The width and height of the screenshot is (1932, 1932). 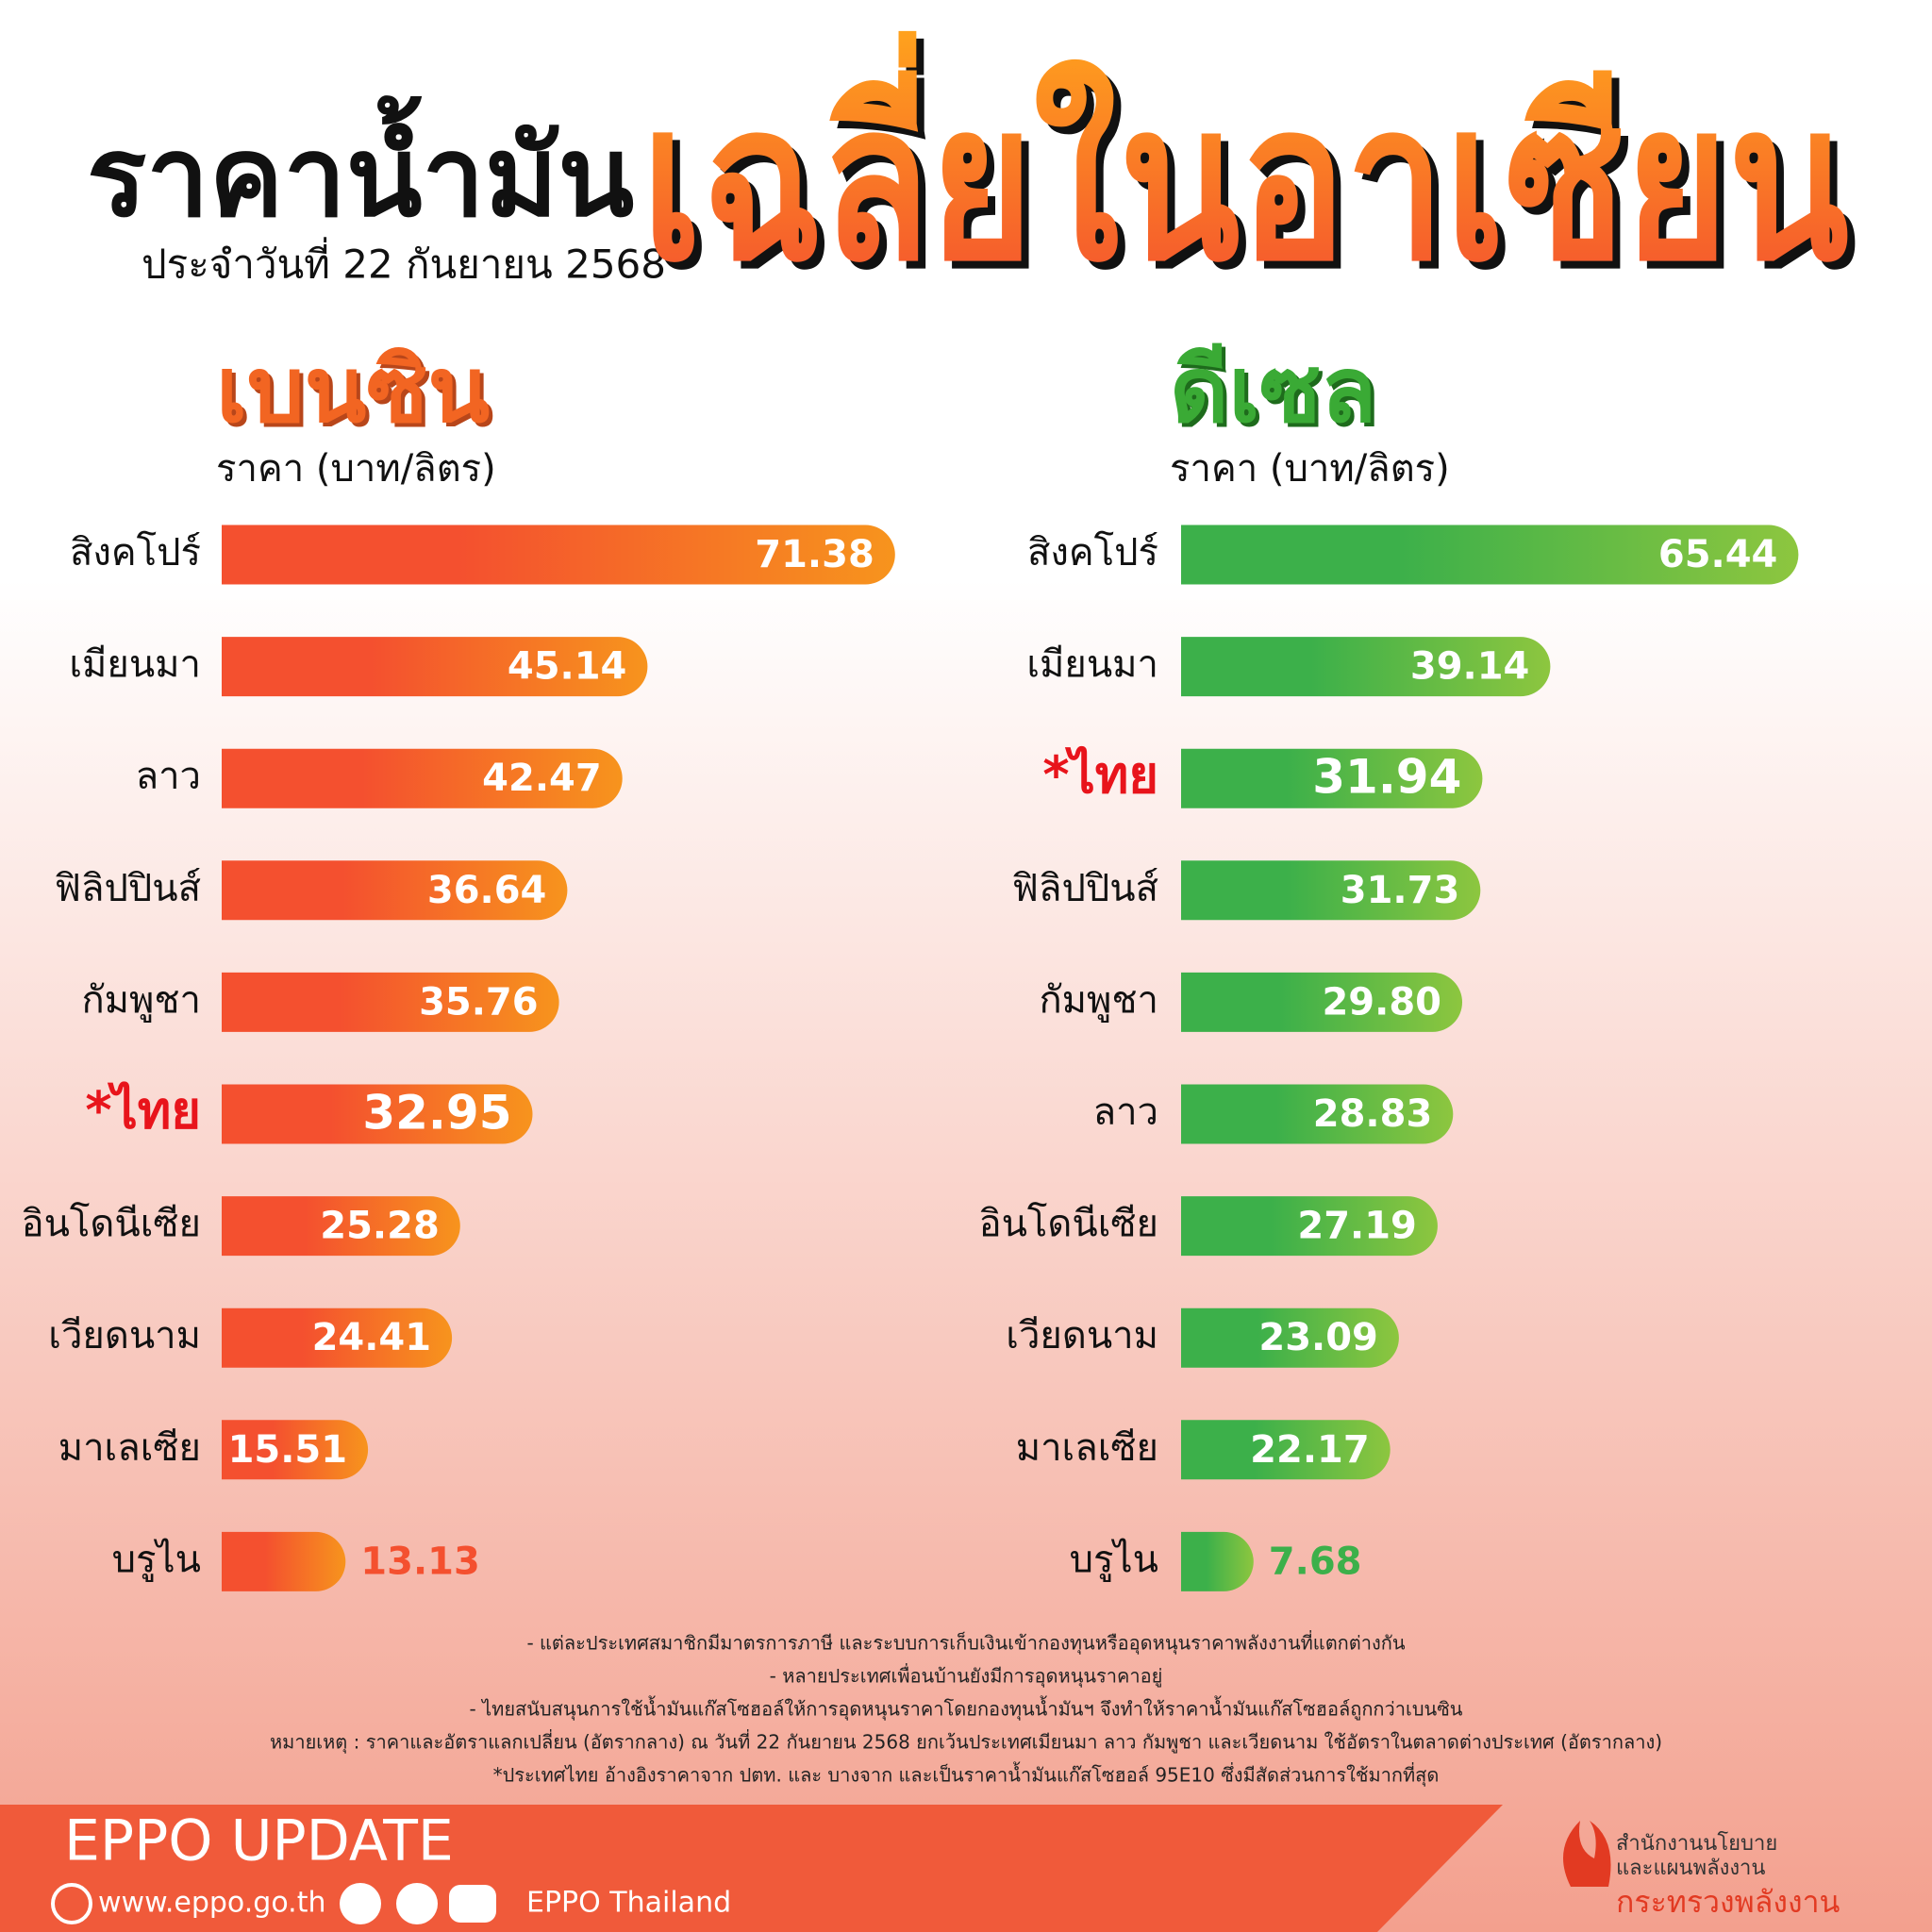 I want to click on value-label: 7.68, so click(x=1315, y=1562).